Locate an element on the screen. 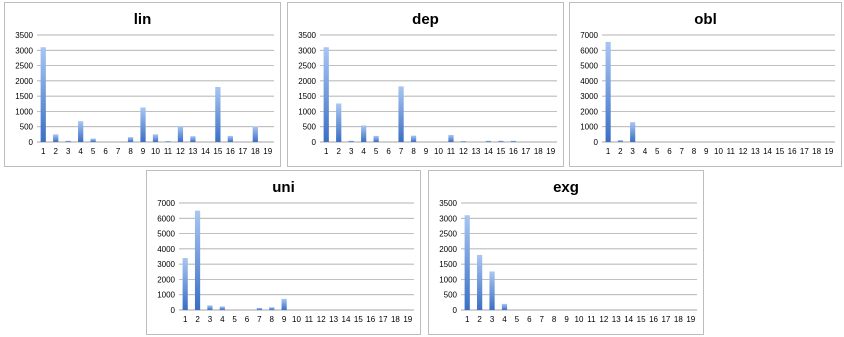  chart-title: obl is located at coordinates (705, 19).